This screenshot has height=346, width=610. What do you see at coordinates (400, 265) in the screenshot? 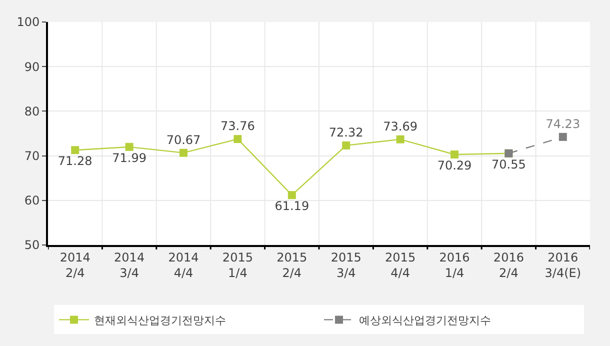
I see `x-tick-label: 2015 4/4` at bounding box center [400, 265].